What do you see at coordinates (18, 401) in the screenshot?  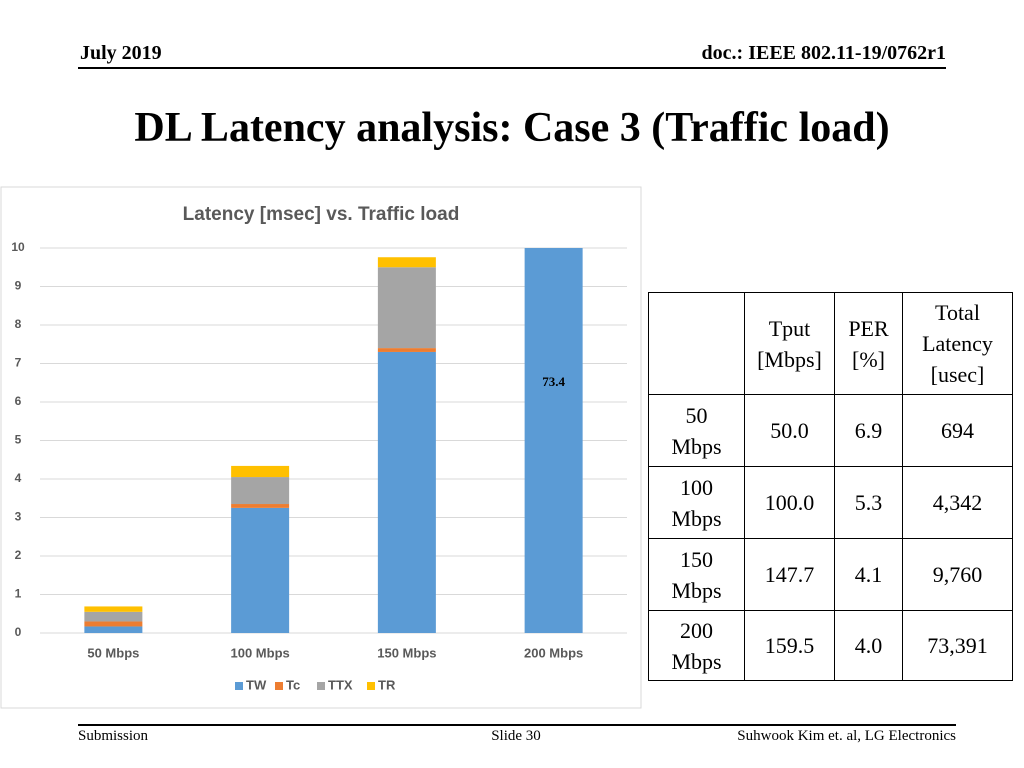 I see `y-tick-label: 6` at bounding box center [18, 401].